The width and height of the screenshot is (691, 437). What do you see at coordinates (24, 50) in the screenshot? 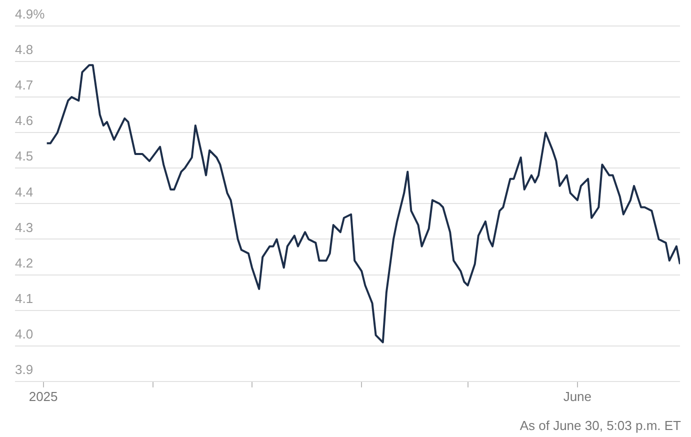
I see `y-tick-label: 4.8` at bounding box center [24, 50].